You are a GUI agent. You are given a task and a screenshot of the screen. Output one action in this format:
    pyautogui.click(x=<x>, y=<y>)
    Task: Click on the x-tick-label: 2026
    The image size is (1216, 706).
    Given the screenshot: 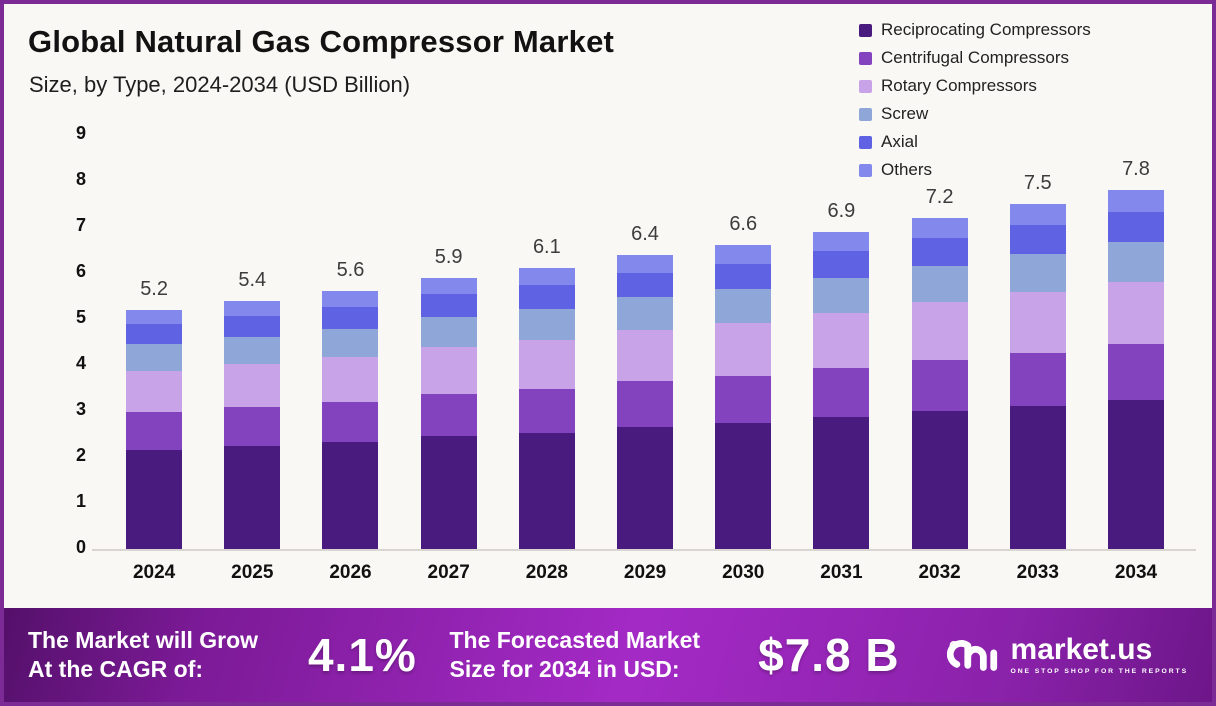 What is the action you would take?
    pyautogui.click(x=350, y=572)
    